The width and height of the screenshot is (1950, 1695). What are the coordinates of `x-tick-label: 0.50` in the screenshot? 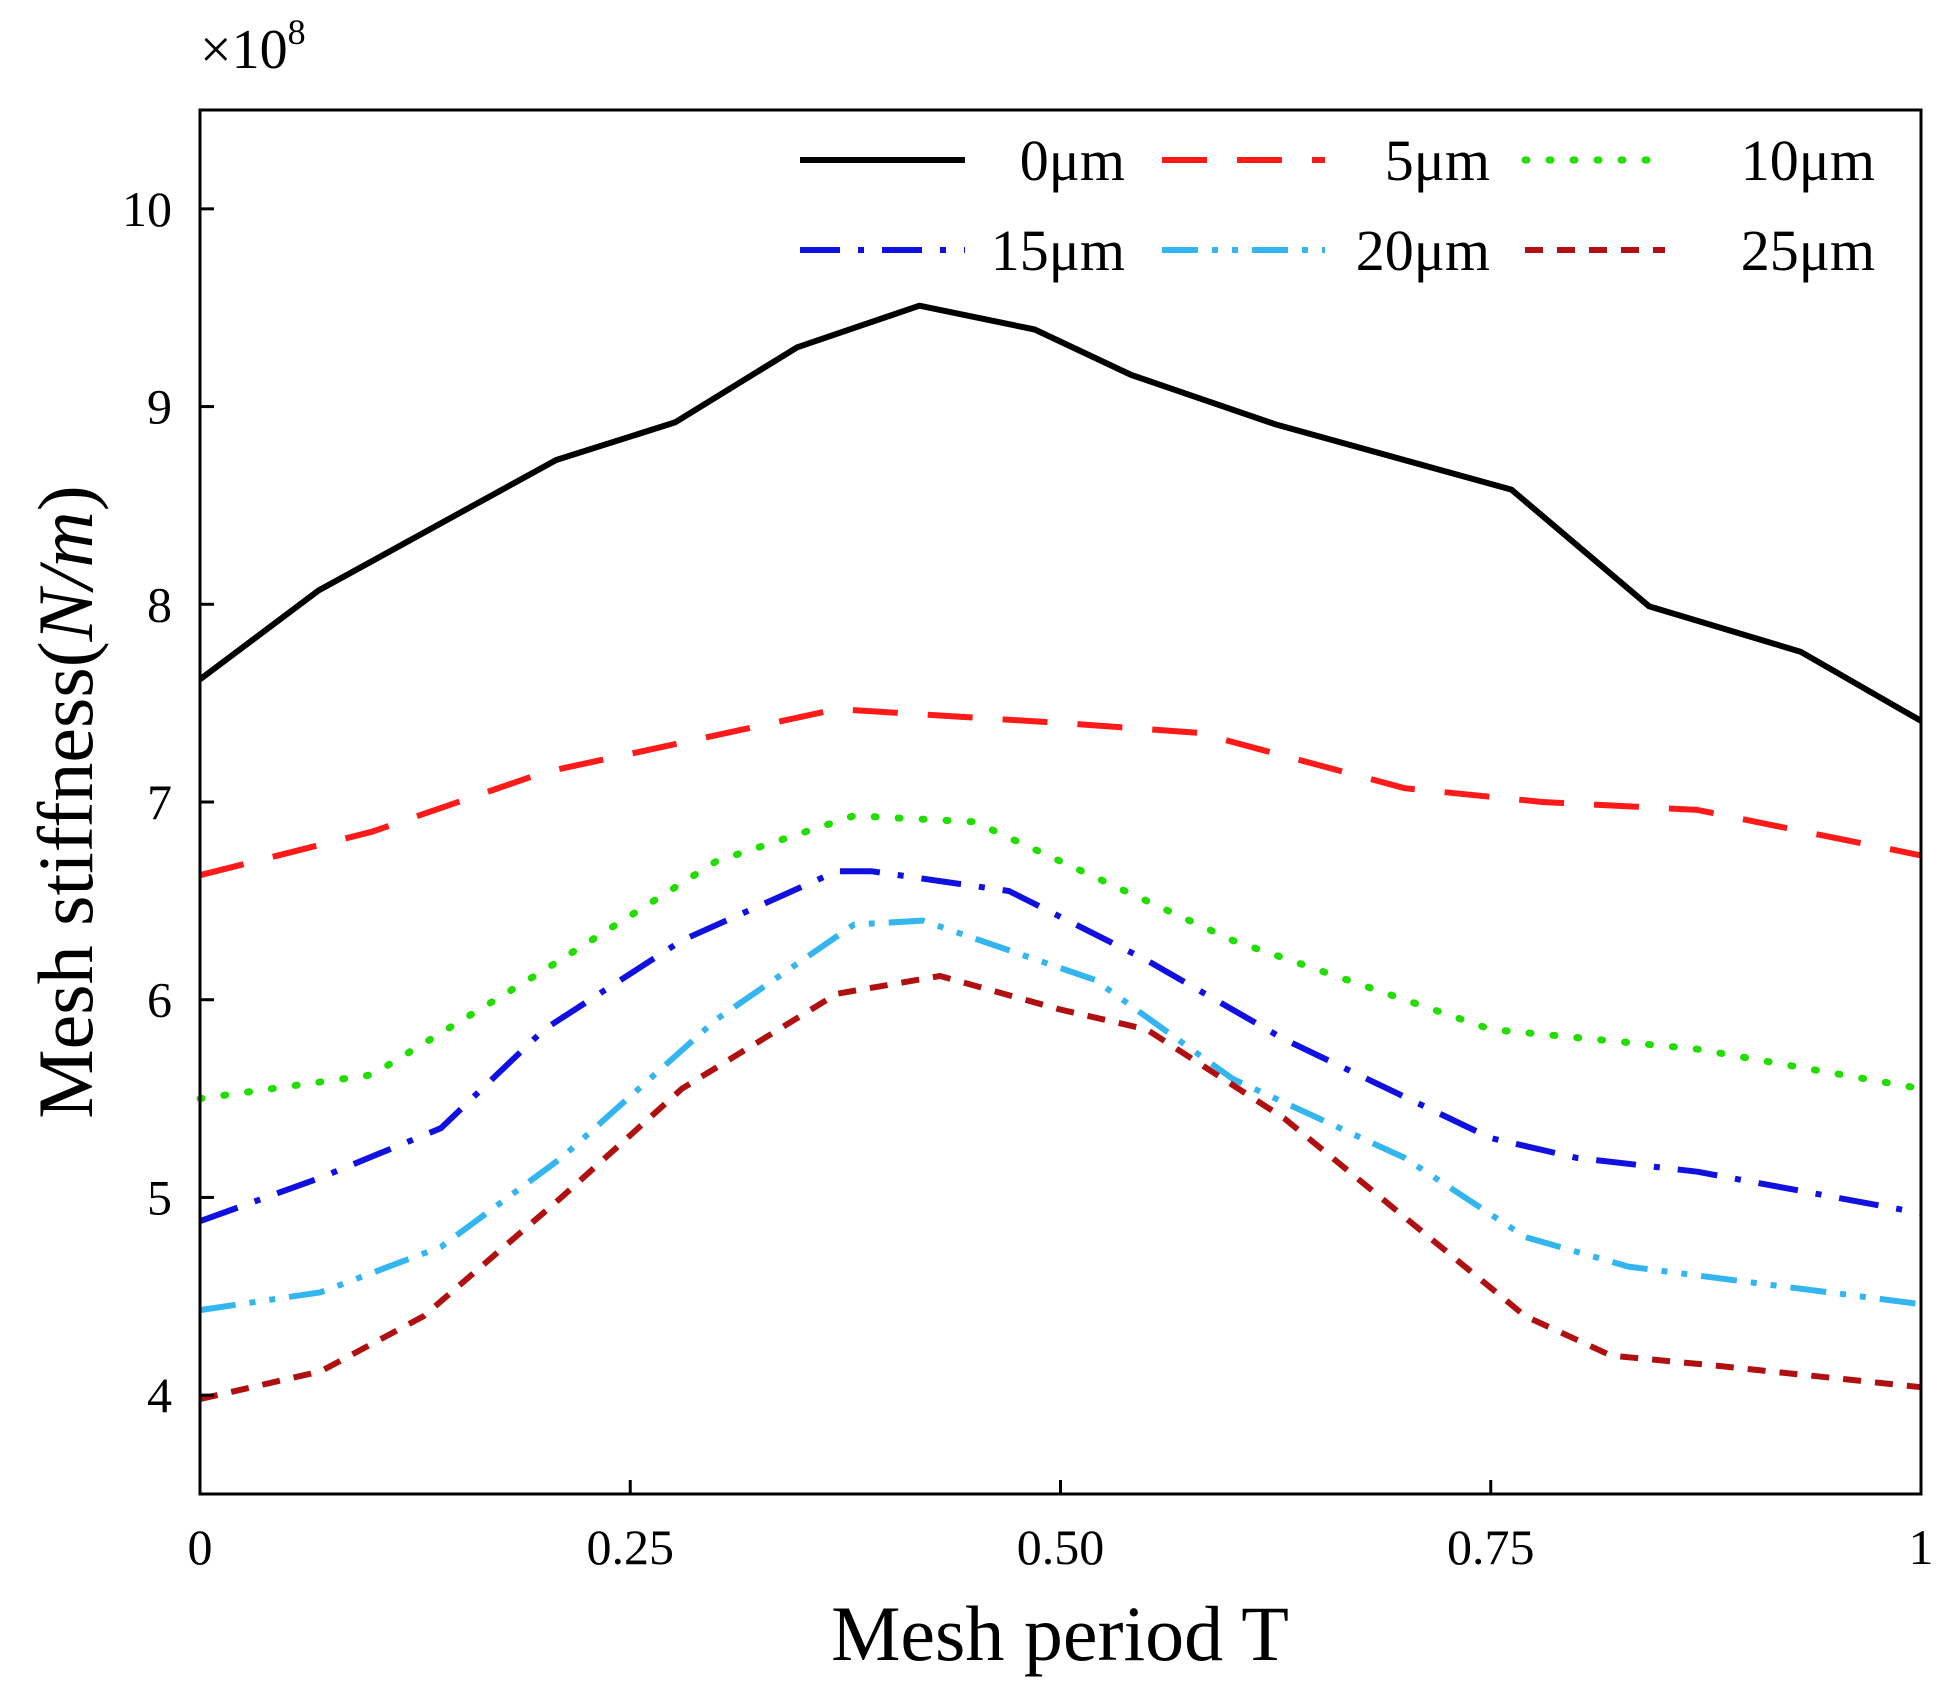 It's located at (1061, 1547).